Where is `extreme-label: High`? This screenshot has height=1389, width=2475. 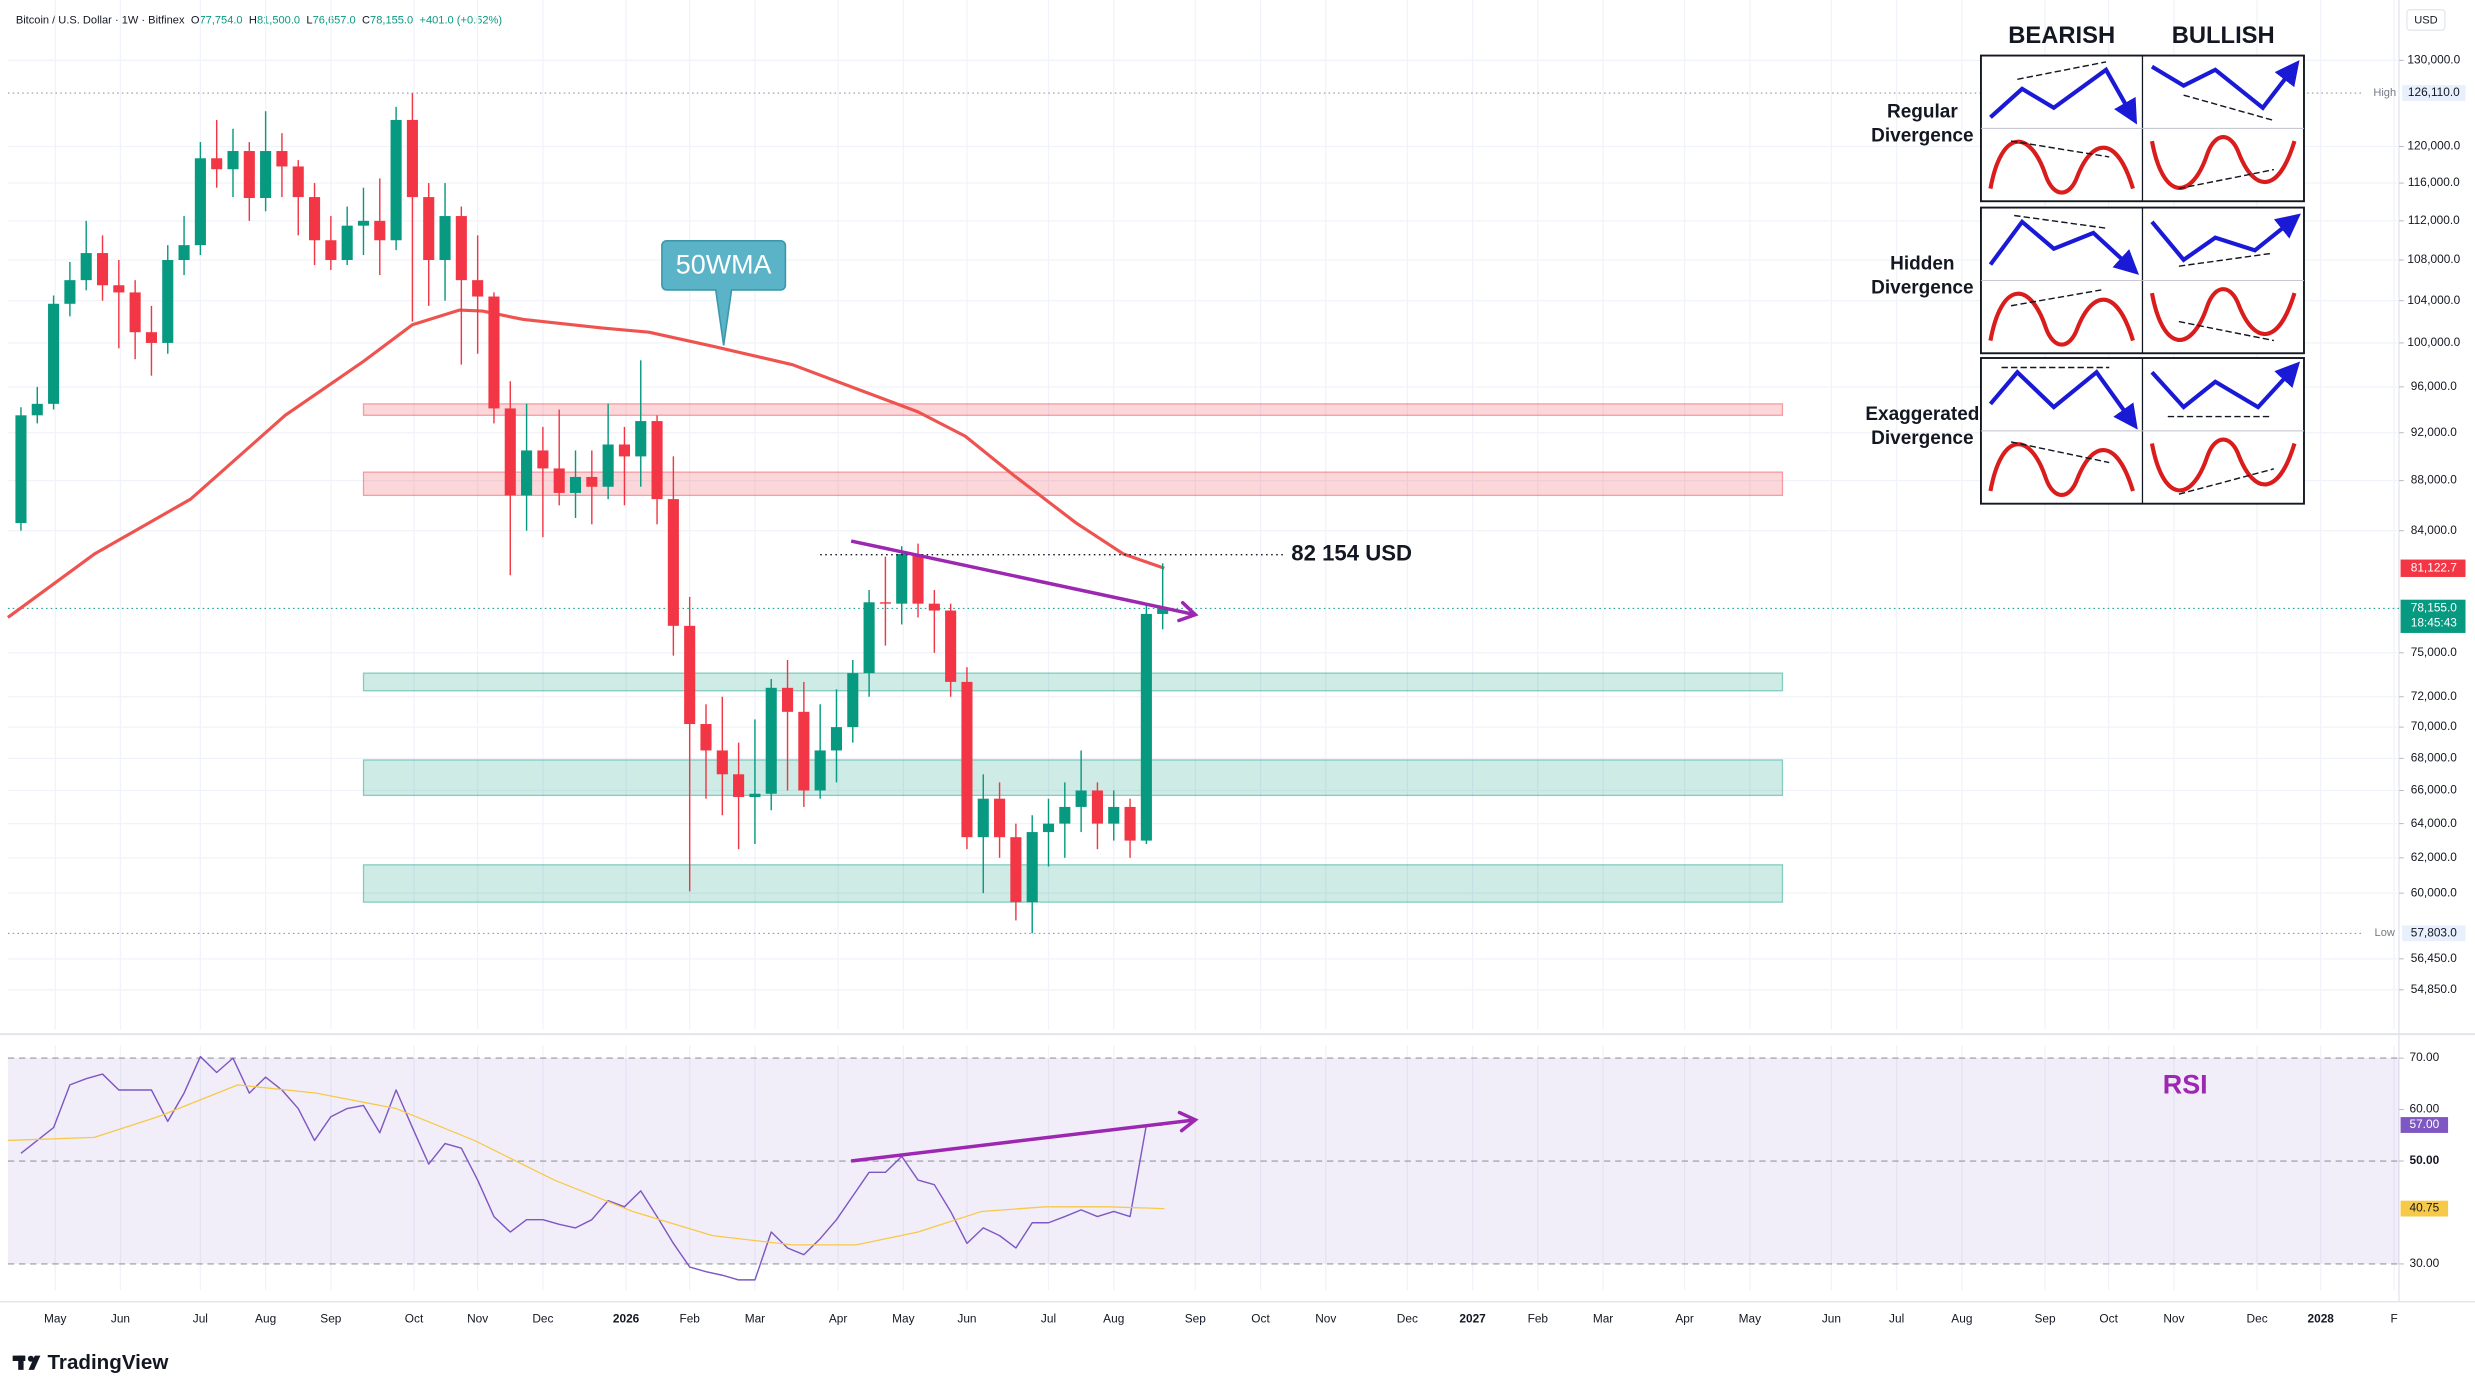
extreme-label: High is located at coordinates (2384, 93).